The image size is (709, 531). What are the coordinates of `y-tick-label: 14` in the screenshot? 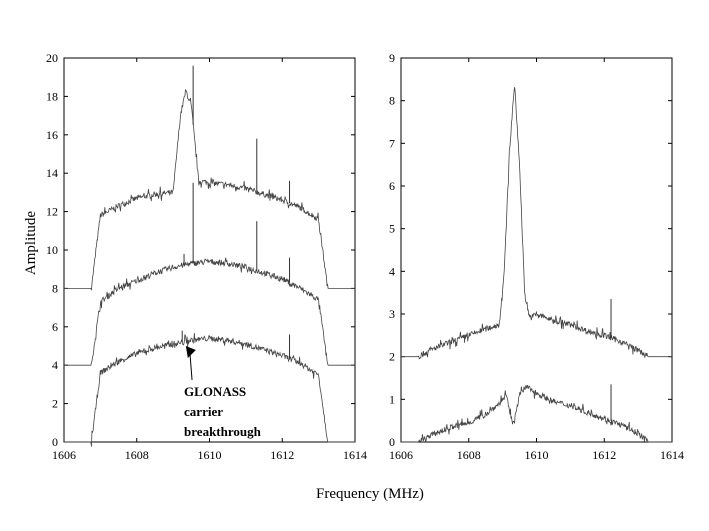 It's located at (52, 173).